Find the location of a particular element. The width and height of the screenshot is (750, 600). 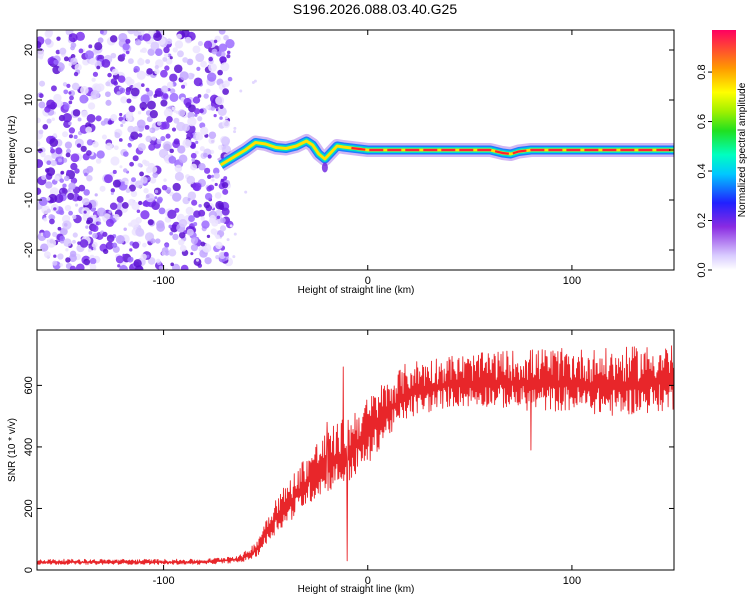

heatmap-y-axis-label: Frequency (Hz) is located at coordinates (12, 150).